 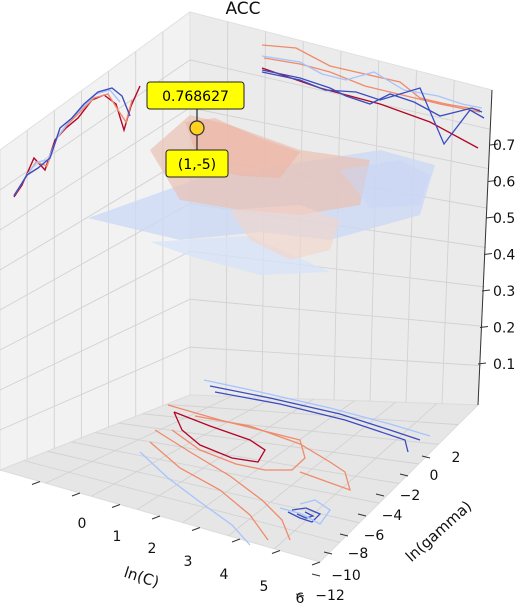 I want to click on x-axis-ticks: 0 1 2 3 4 5 6, so click(x=160, y=538).